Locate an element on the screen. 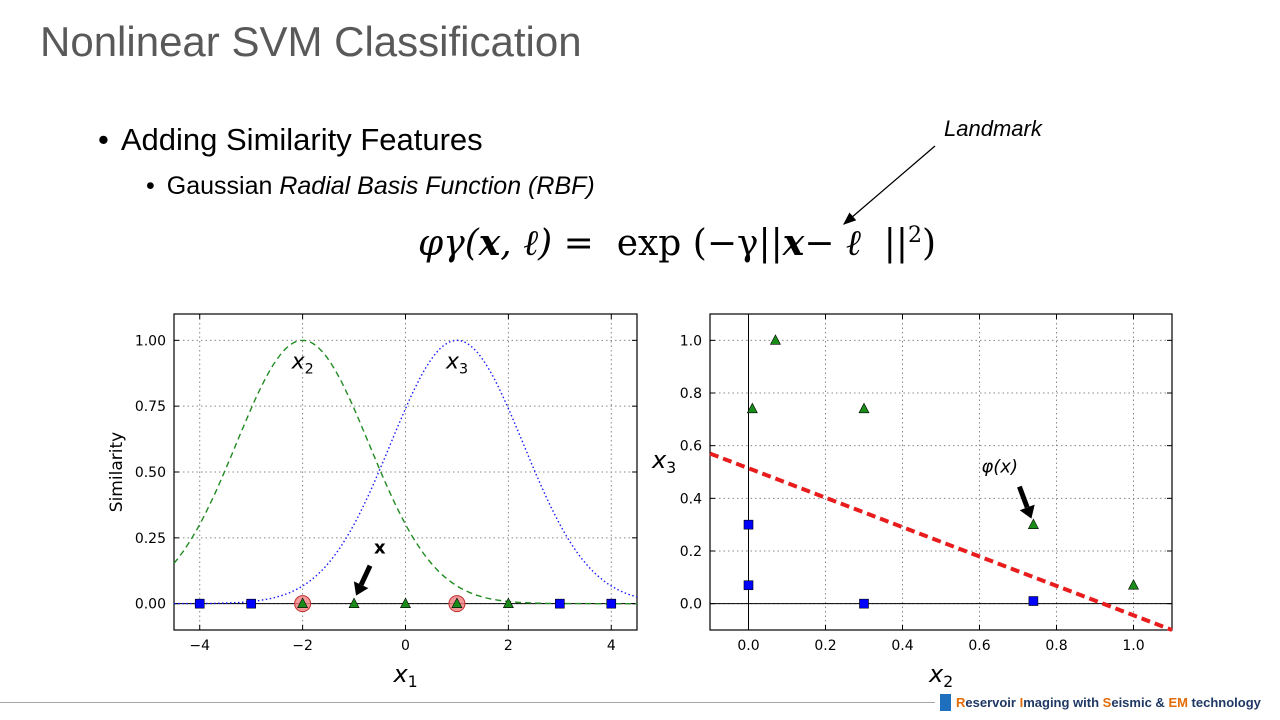  chart1-arrow-label: x is located at coordinates (380, 548).